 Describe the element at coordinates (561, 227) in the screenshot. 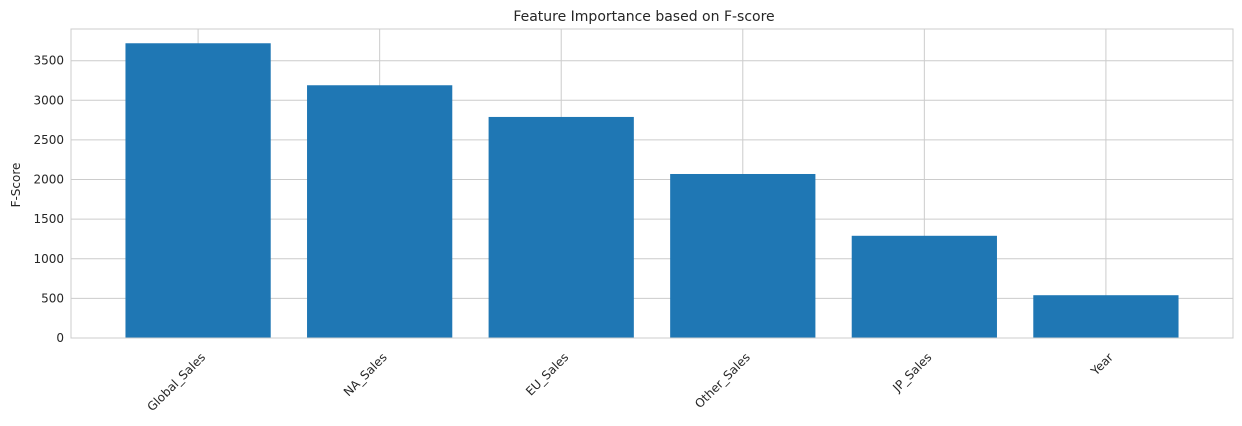

I see `bar-eu-sales` at that location.